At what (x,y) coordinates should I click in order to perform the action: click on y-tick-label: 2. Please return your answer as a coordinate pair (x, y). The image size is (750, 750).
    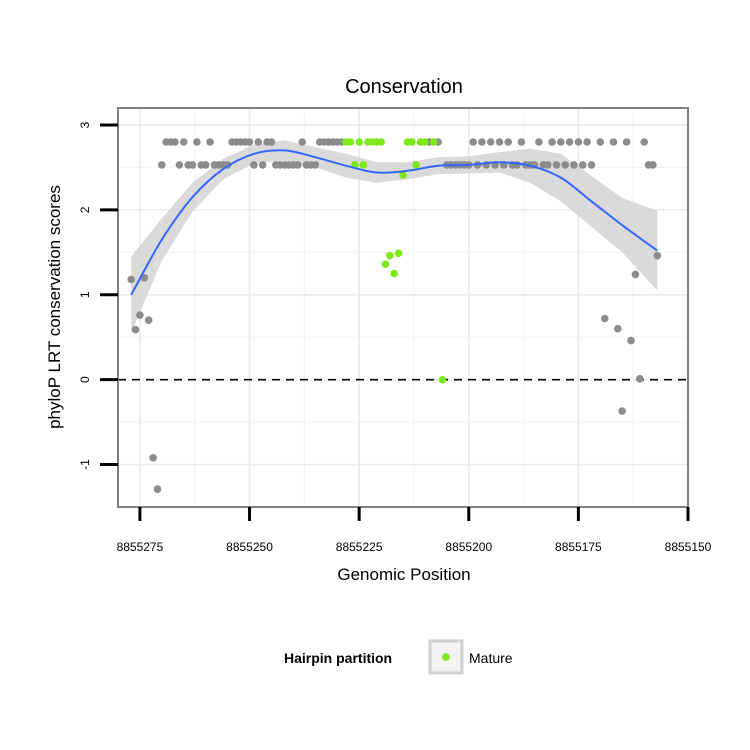
    Looking at the image, I should click on (85, 209).